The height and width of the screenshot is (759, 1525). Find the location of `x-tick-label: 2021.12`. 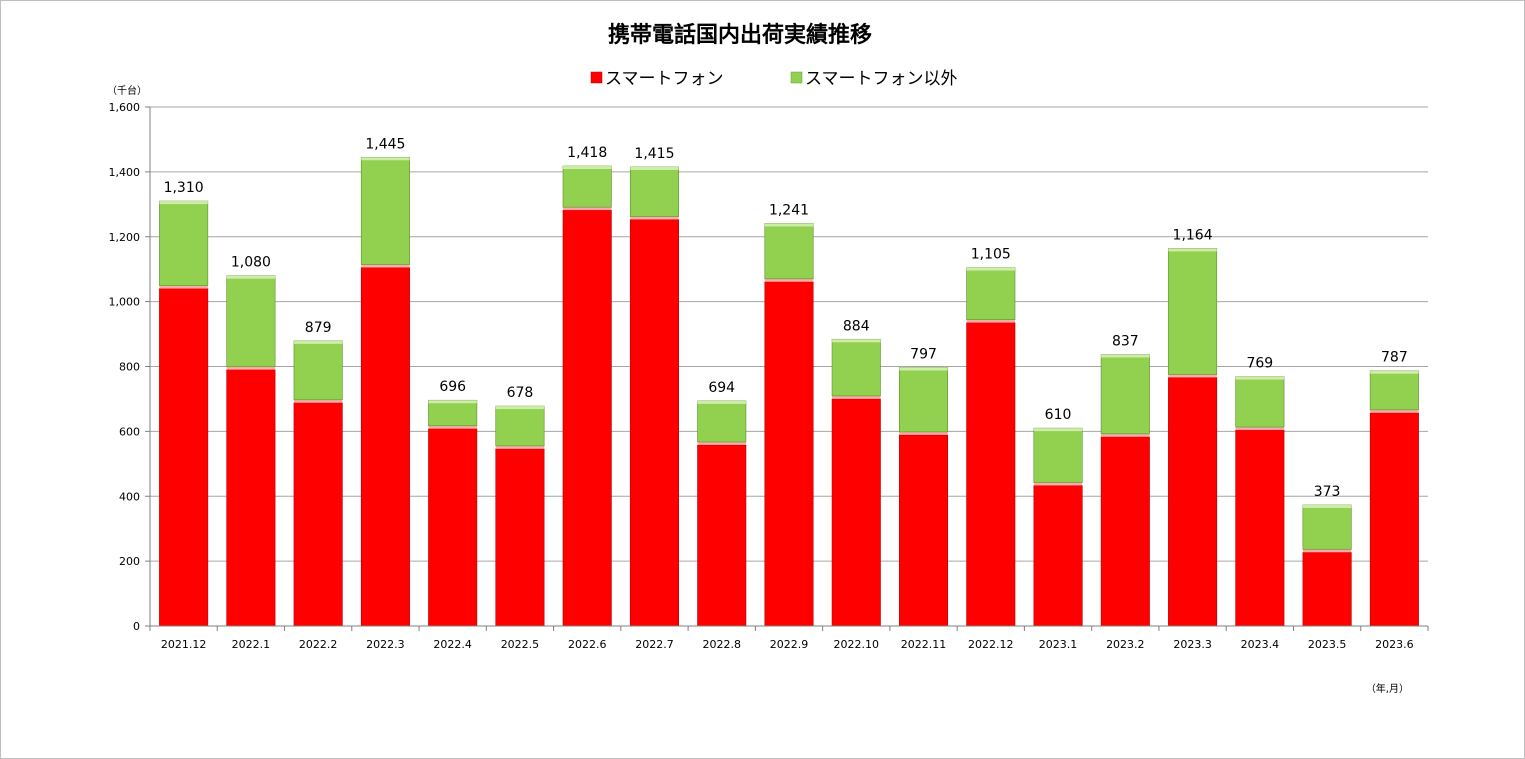

x-tick-label: 2021.12 is located at coordinates (184, 644).